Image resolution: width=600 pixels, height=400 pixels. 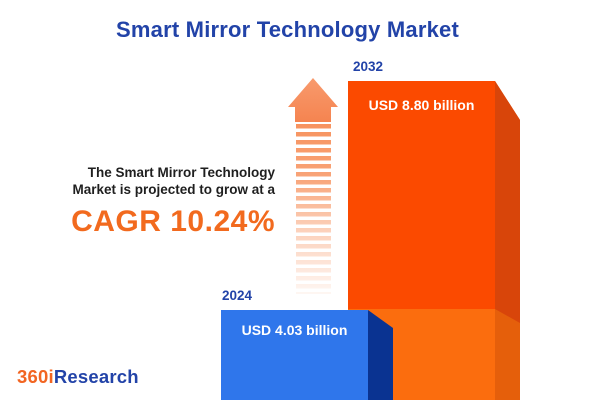 What do you see at coordinates (35, 376) in the screenshot?
I see `logo-prefix: 360i` at bounding box center [35, 376].